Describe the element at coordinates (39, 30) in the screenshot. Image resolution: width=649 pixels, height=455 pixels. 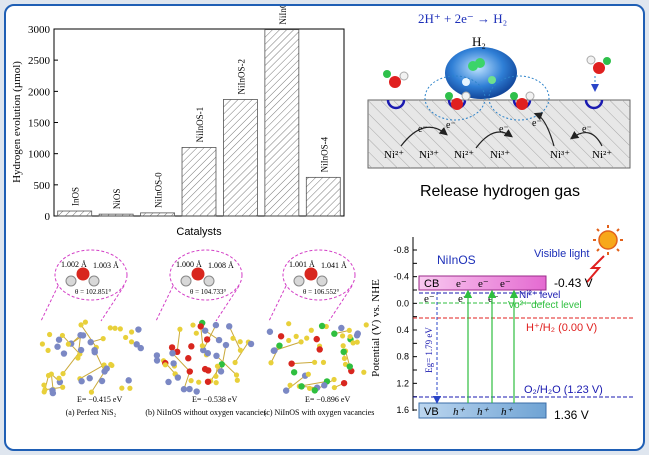
I see `chart-y-tick-label: 3000` at that location.